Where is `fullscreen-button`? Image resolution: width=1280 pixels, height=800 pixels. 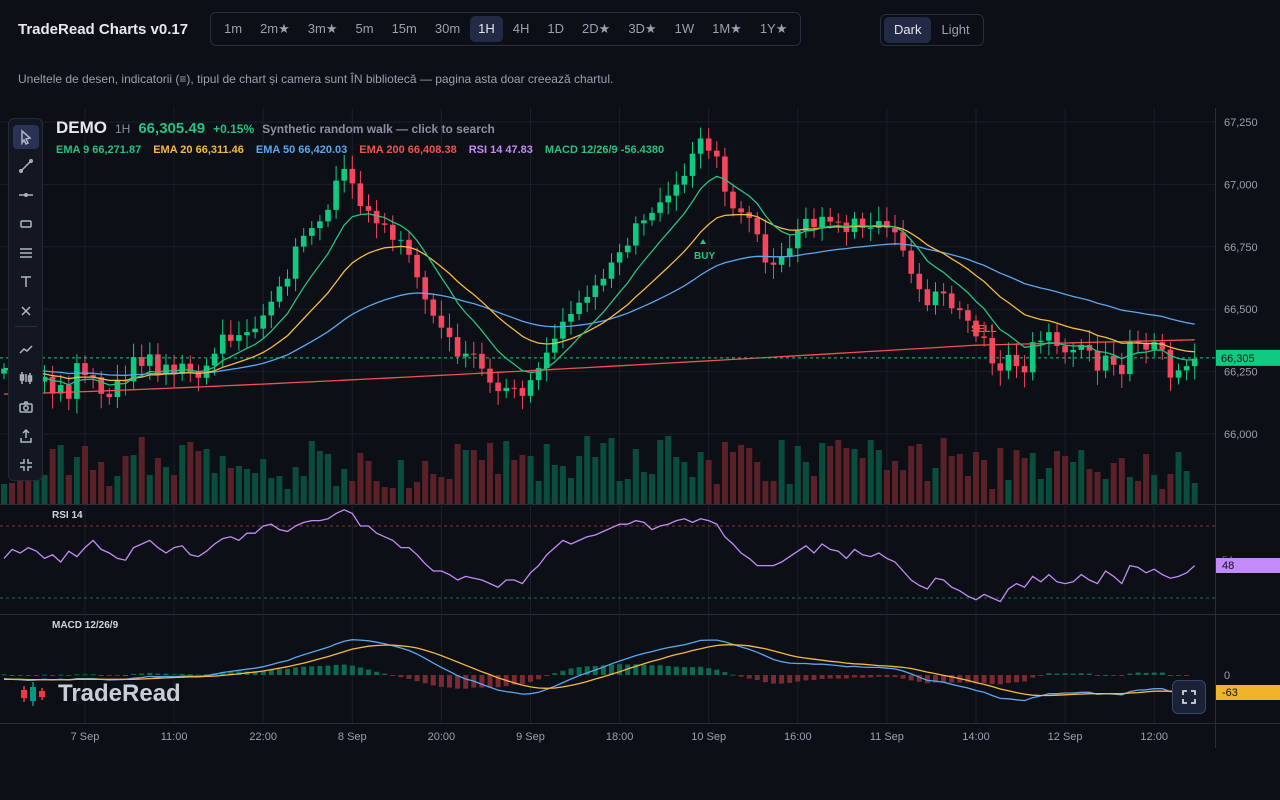 fullscreen-button is located at coordinates (1189, 697).